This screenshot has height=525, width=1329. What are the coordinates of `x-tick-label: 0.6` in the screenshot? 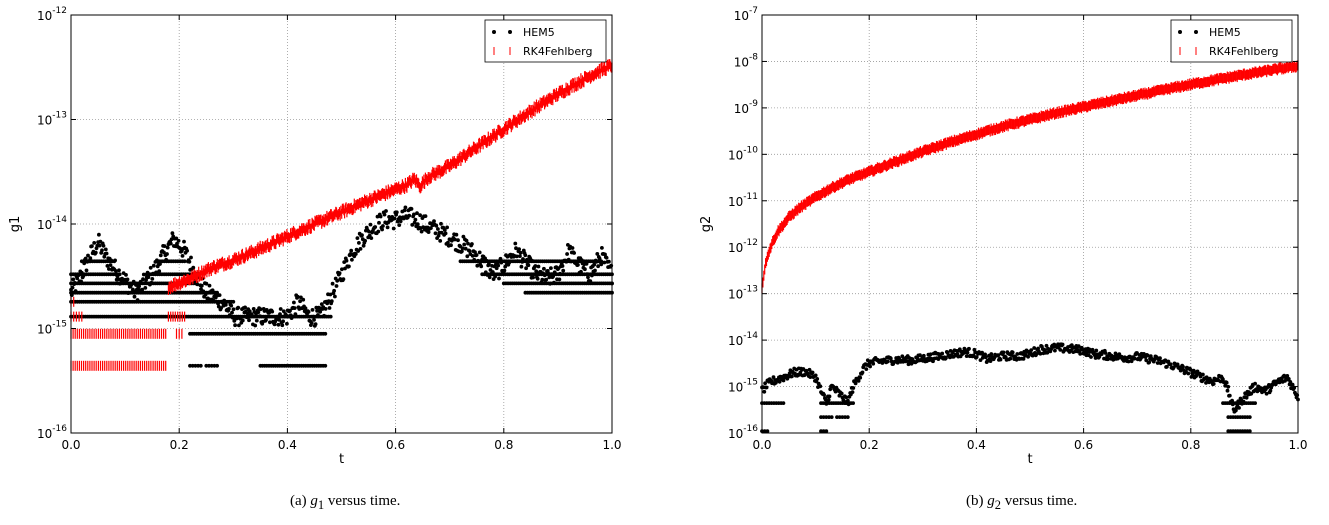 It's located at (395, 445).